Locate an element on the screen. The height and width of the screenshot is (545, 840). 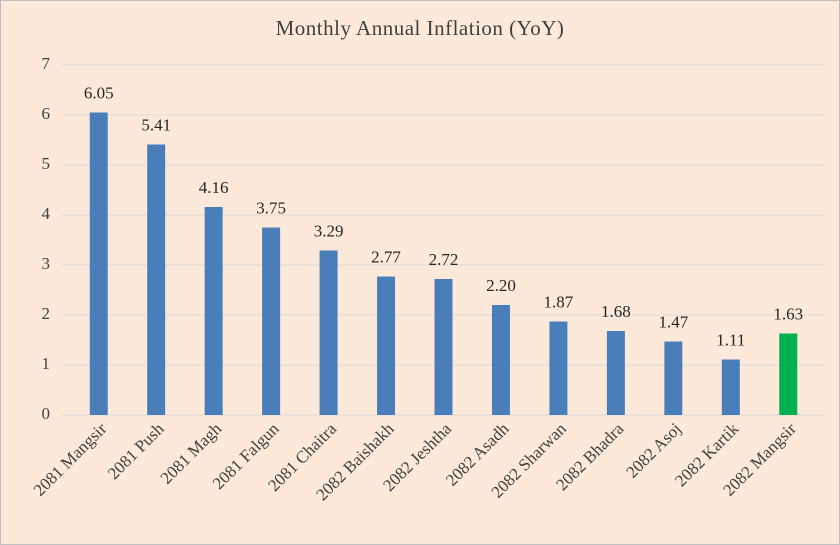
value-label: 2.77 is located at coordinates (386, 256).